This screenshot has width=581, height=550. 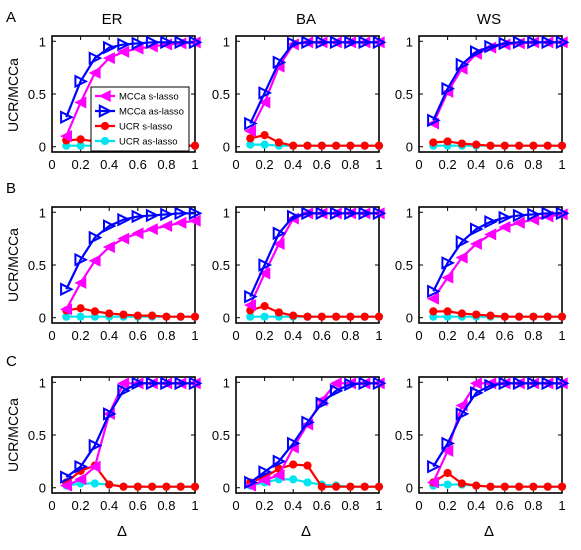 I want to click on row-label-c: C, so click(x=11, y=361).